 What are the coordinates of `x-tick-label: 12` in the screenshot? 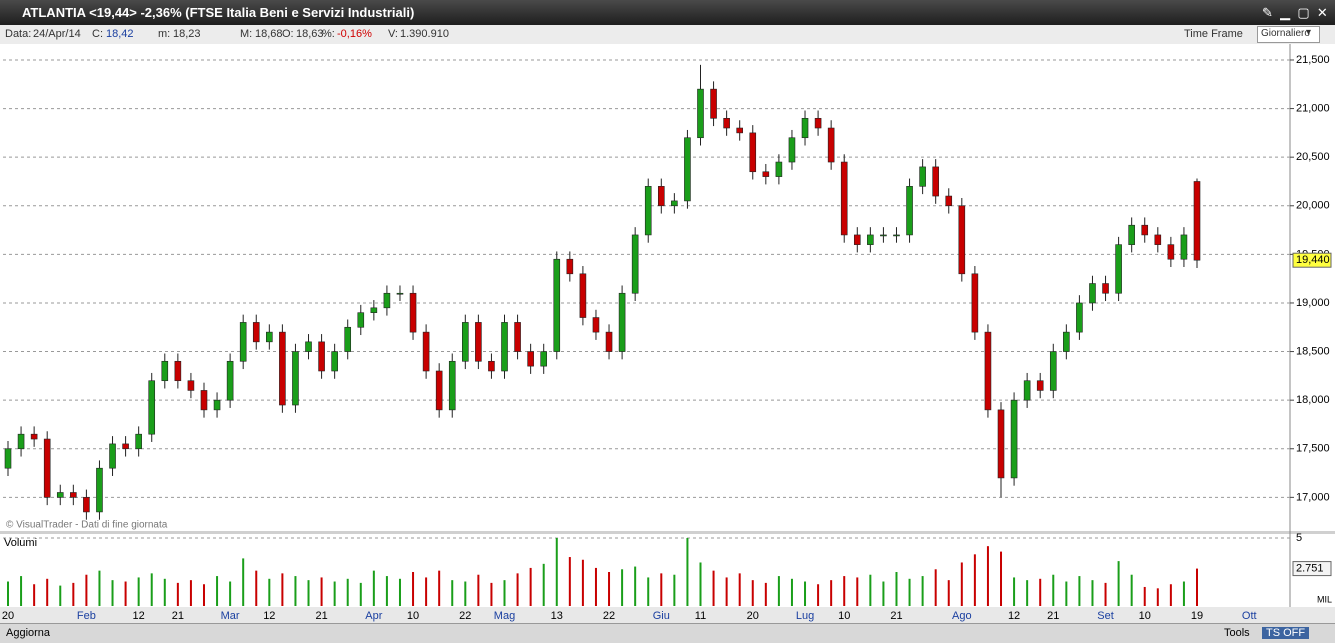 It's located at (1014, 616).